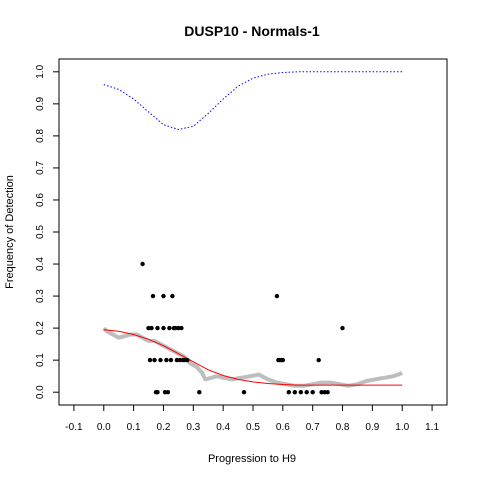  I want to click on x-tick-label: 0.1, so click(134, 427).